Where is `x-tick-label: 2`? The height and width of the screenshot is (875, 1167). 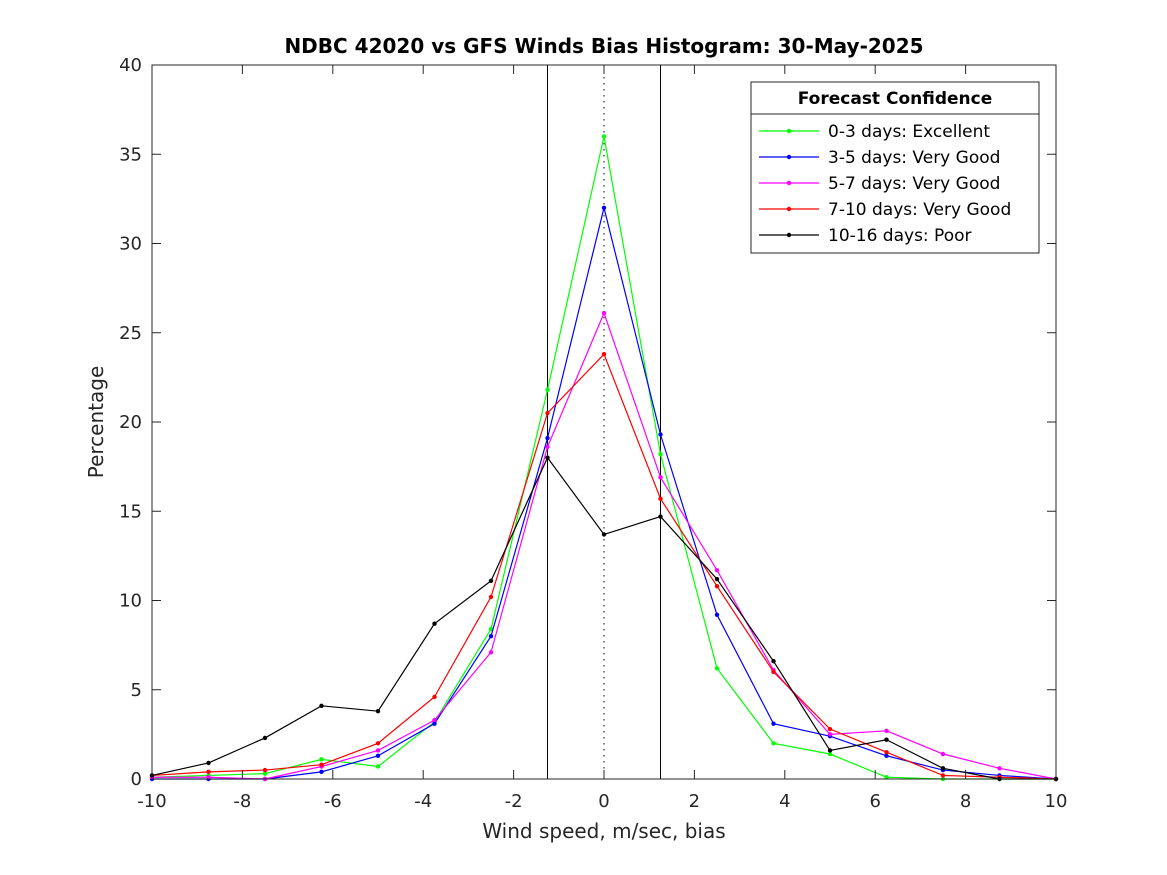
x-tick-label: 2 is located at coordinates (694, 801).